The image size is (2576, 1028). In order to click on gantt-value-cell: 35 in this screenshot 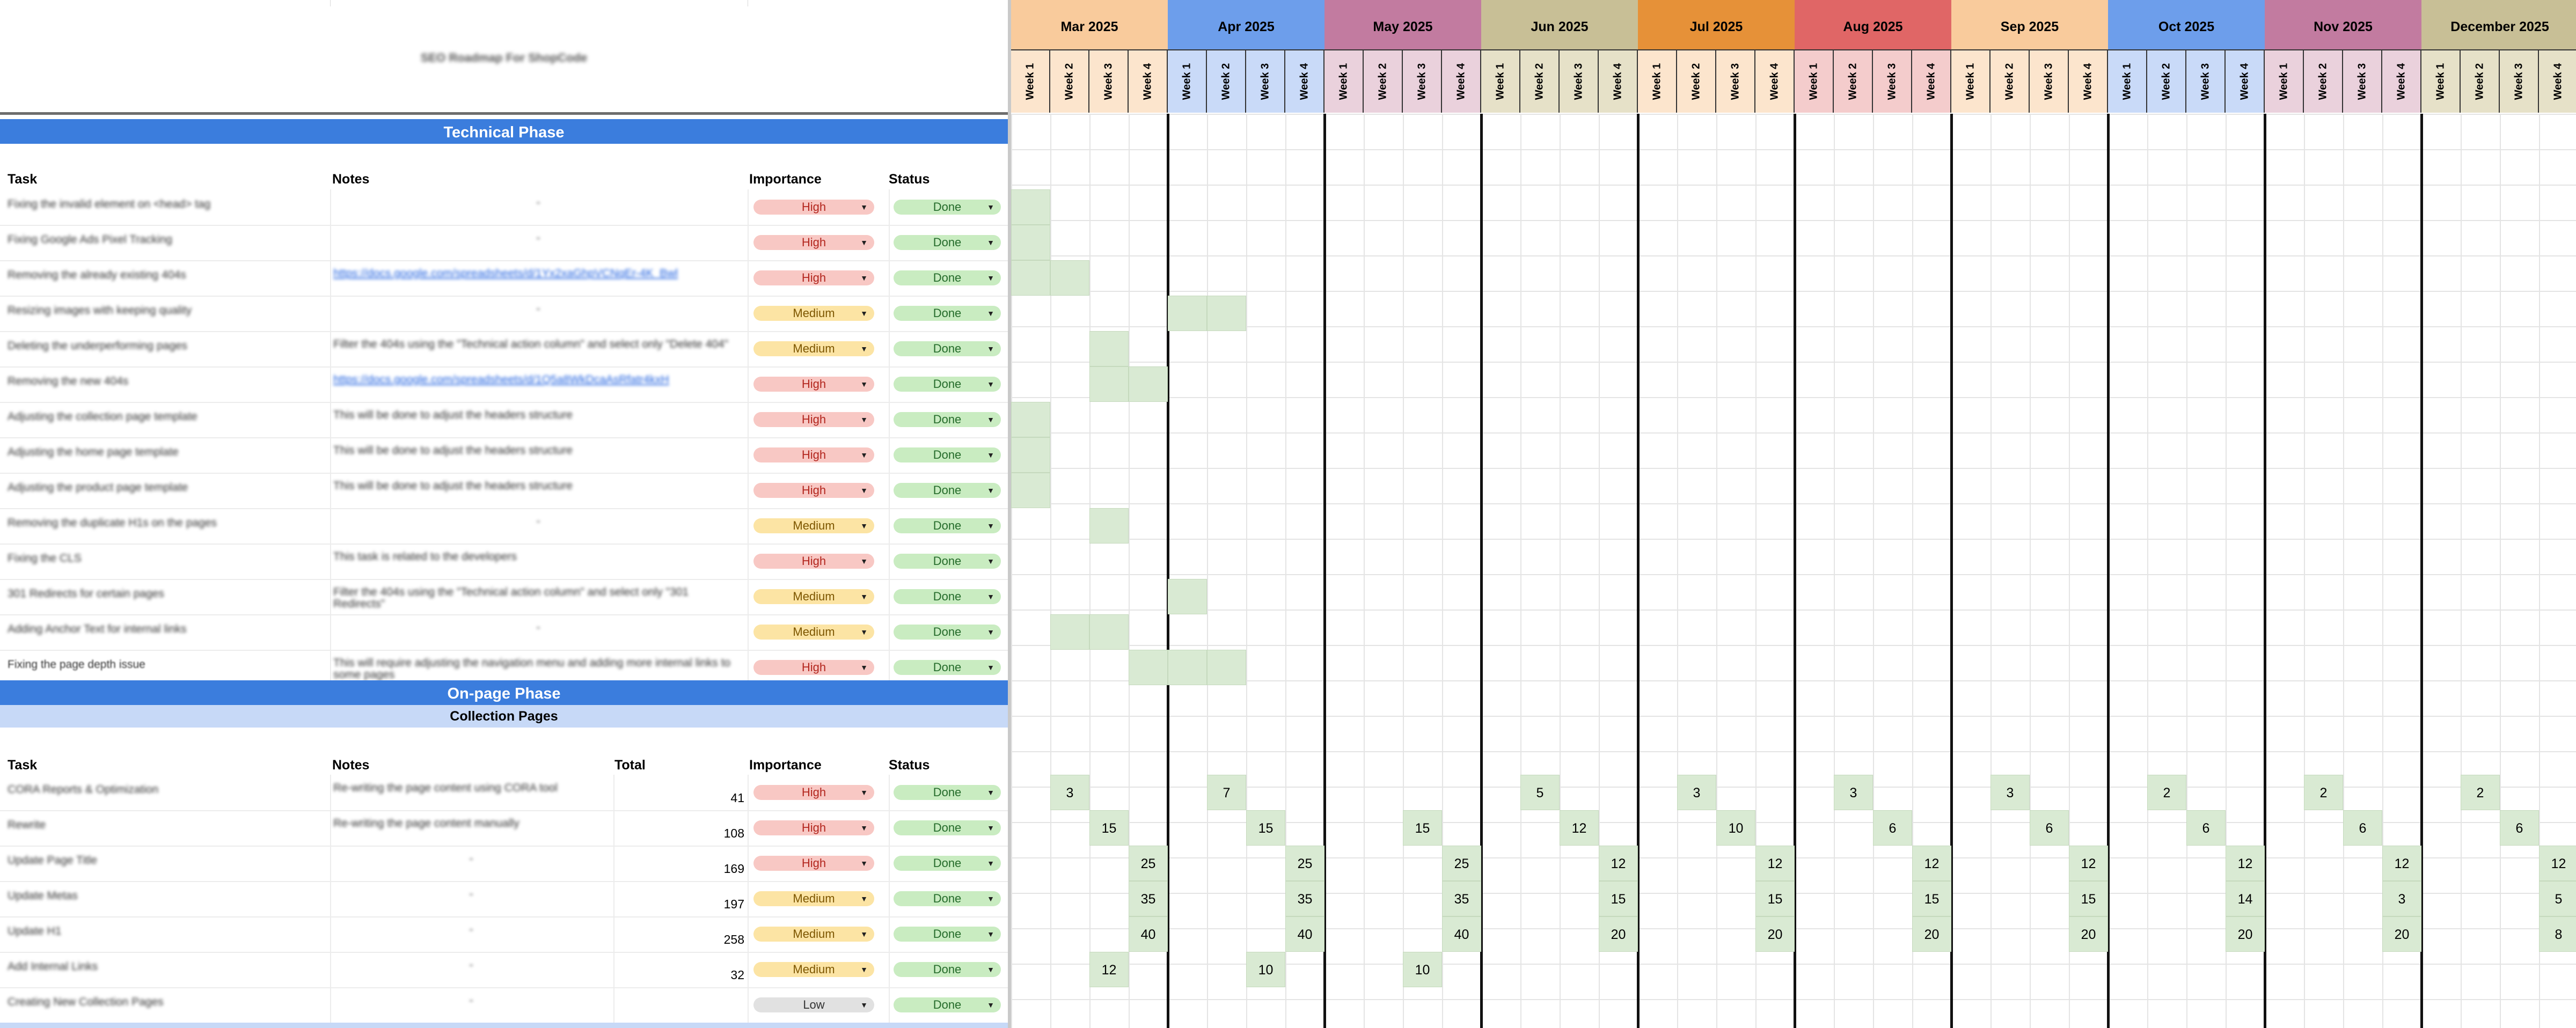, I will do `click(1461, 899)`.